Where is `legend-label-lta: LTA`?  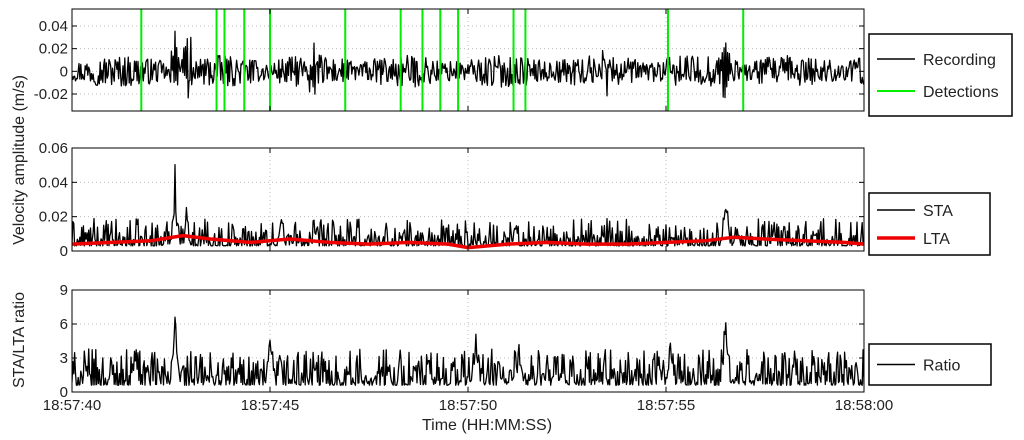
legend-label-lta: LTA is located at coordinates (936, 239).